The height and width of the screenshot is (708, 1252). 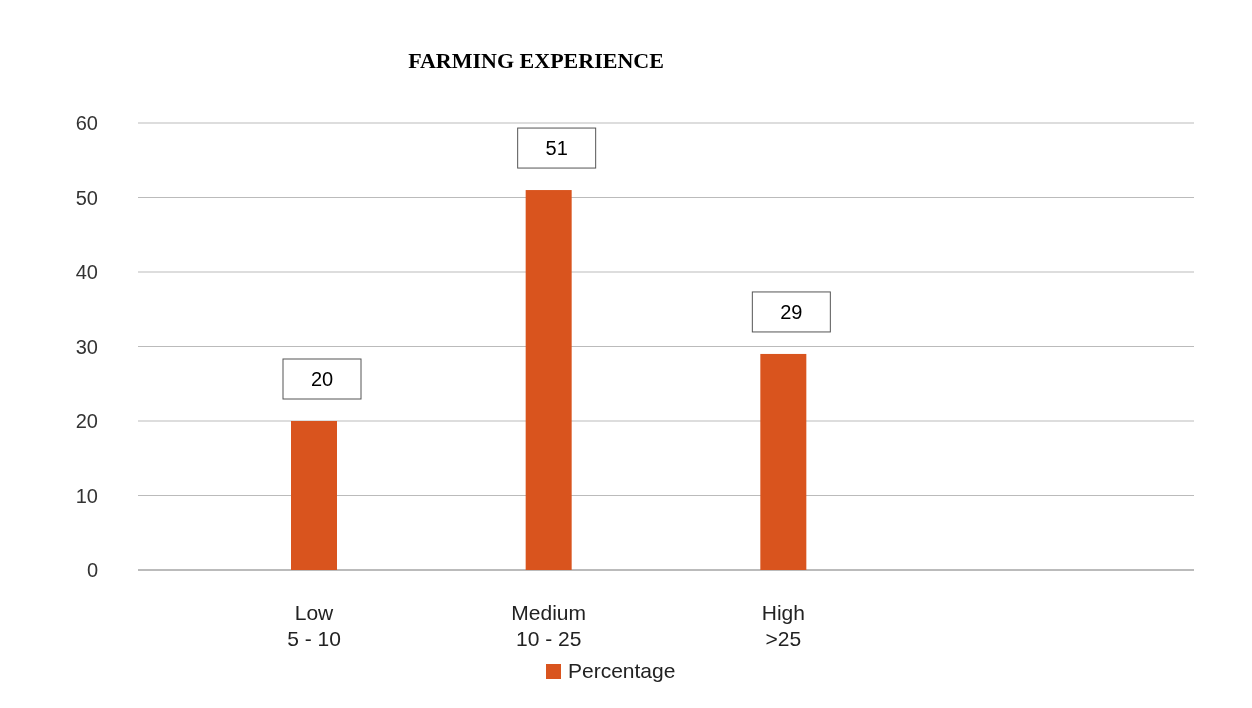 I want to click on x-tick-label: Low 5 - 10, so click(x=314, y=625).